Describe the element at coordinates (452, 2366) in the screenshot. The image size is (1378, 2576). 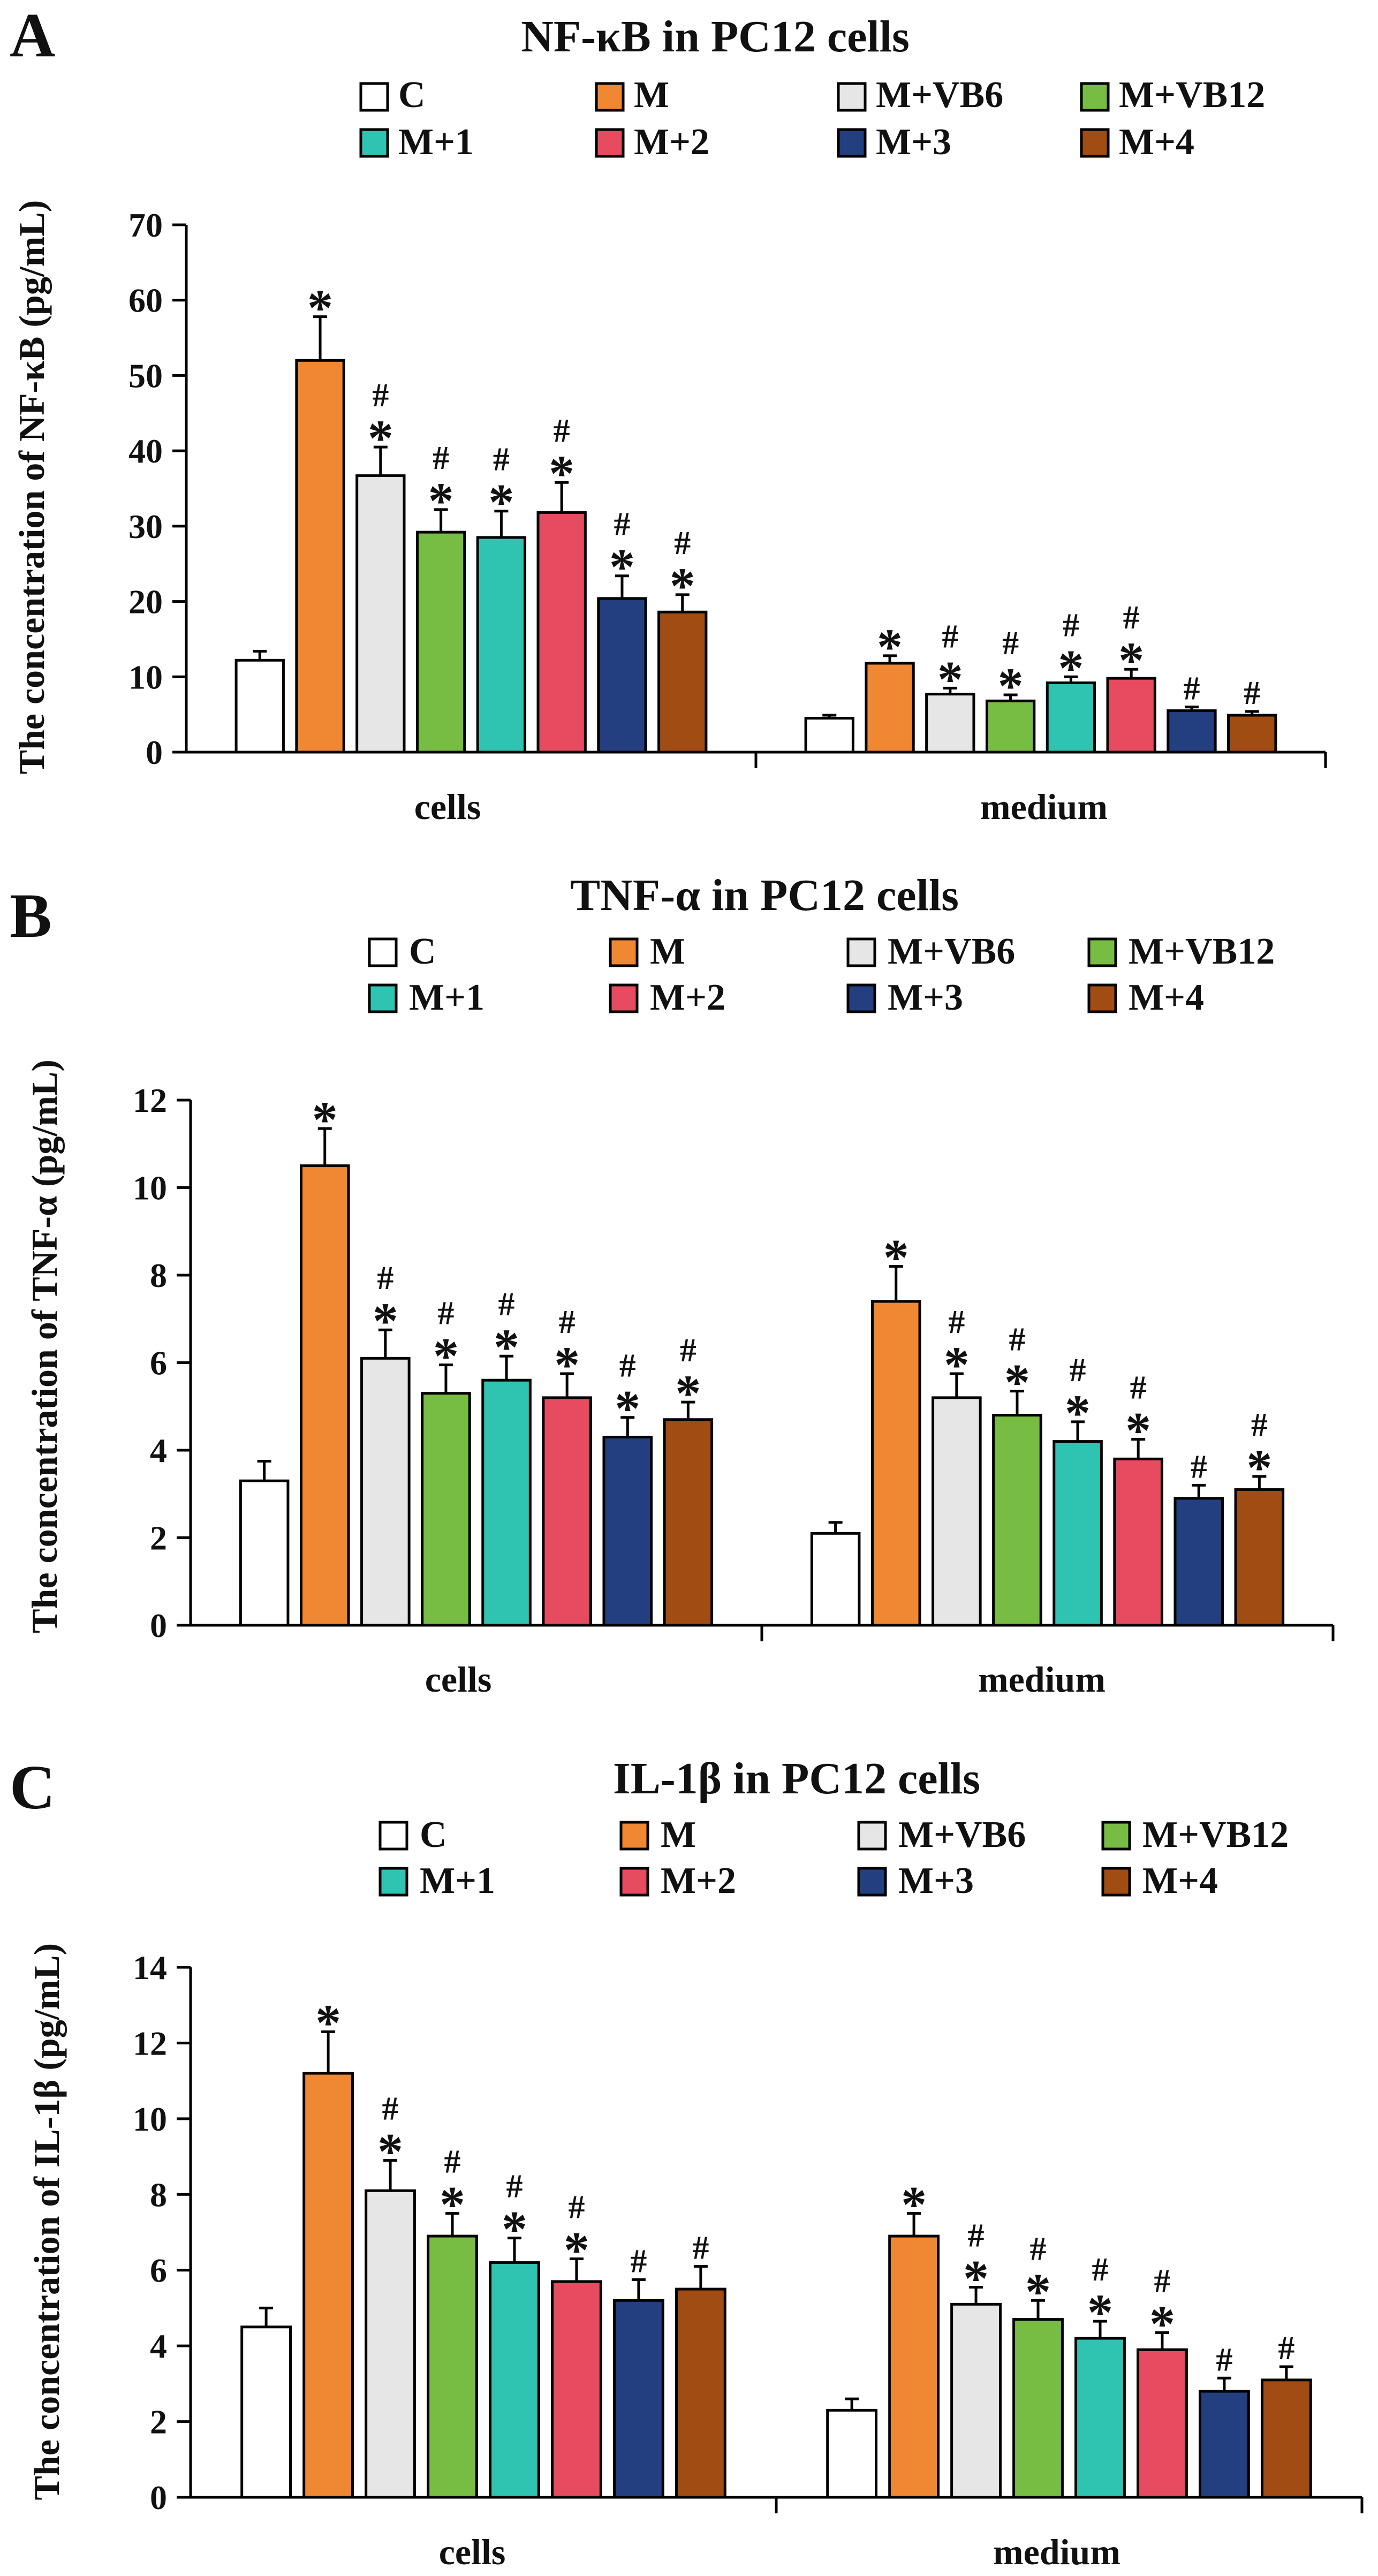
I see `bar-c-cells-mplus-vb12` at that location.